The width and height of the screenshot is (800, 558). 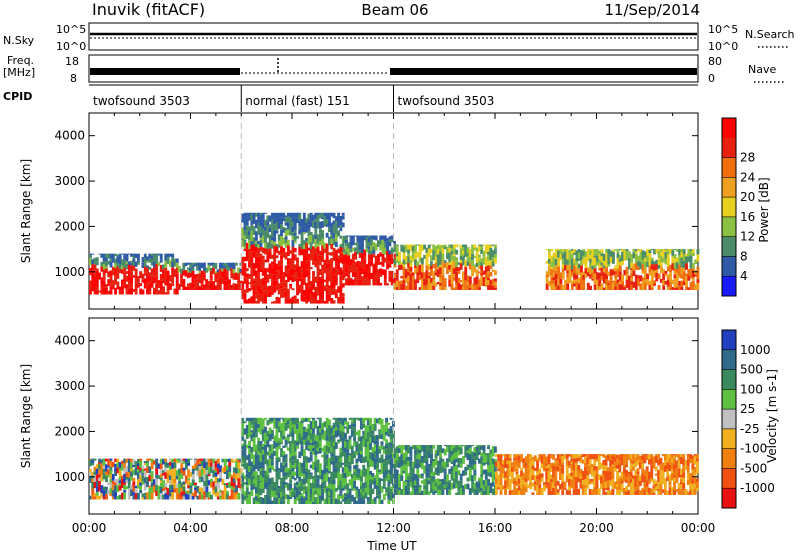 What do you see at coordinates (165, 71) in the screenshot?
I see `freq-band-left` at bounding box center [165, 71].